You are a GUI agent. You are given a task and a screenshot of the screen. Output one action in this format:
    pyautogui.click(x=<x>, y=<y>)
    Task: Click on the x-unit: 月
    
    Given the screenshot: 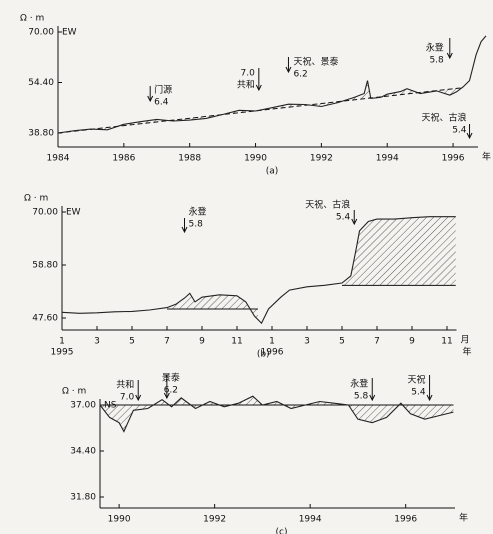 What is the action you would take?
    pyautogui.click(x=465, y=340)
    